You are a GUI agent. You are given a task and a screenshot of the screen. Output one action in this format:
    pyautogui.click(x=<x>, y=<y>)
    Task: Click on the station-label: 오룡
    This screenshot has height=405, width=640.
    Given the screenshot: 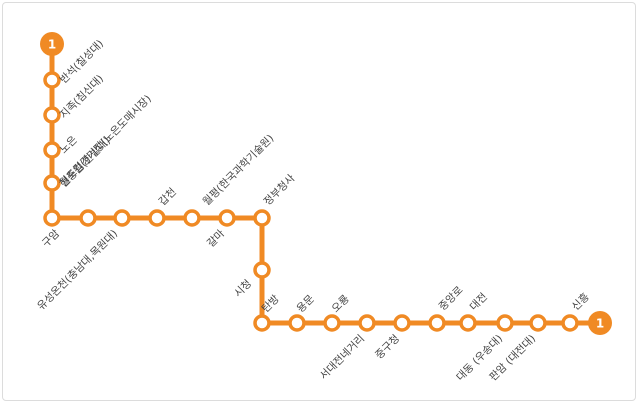 What is the action you would take?
    pyautogui.click(x=341, y=304)
    